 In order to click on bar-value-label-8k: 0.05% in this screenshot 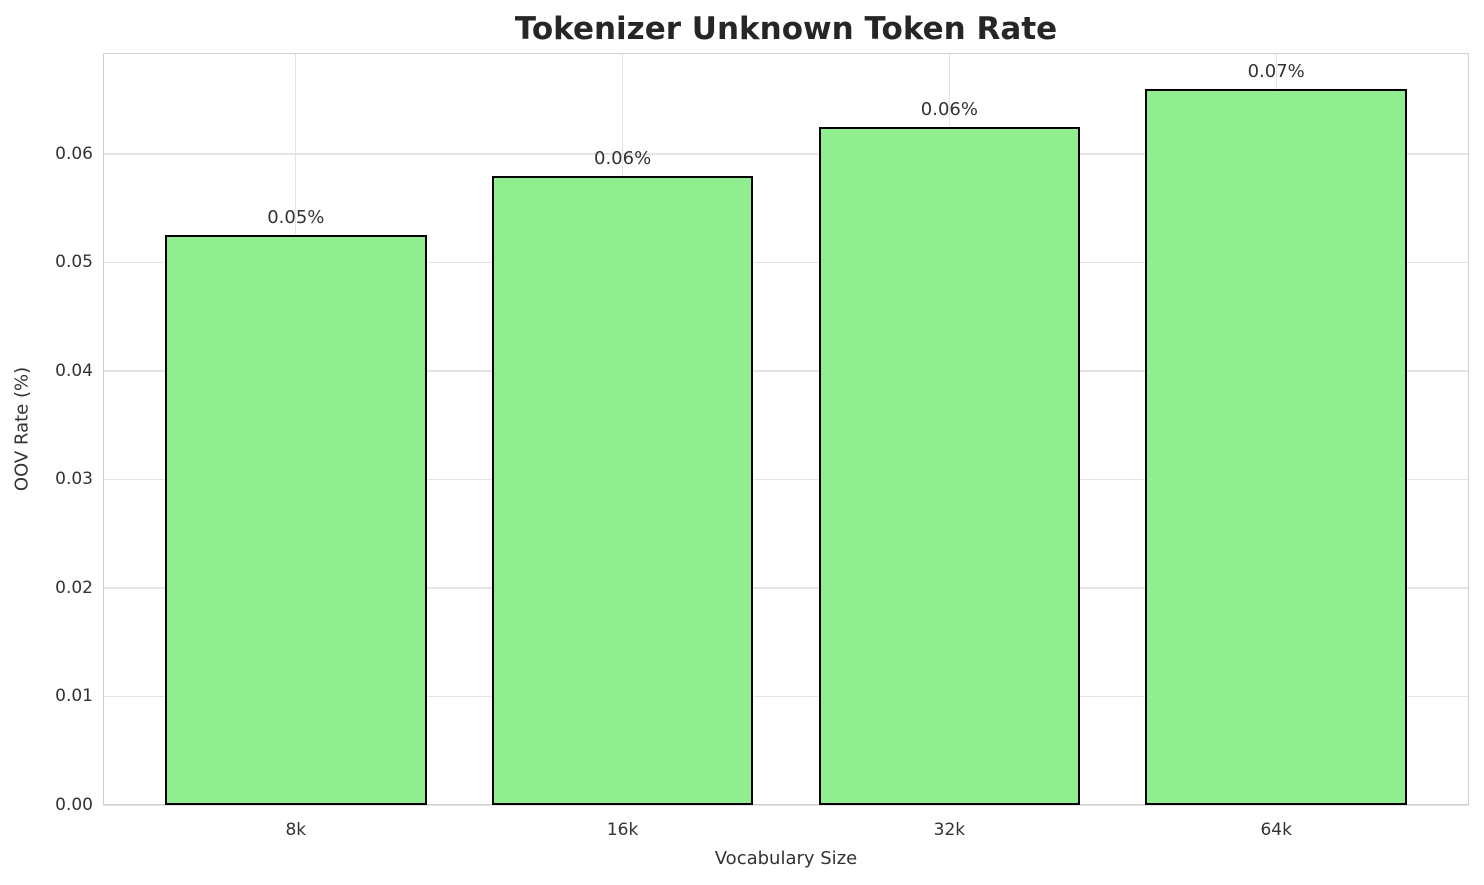, I will do `click(296, 218)`.